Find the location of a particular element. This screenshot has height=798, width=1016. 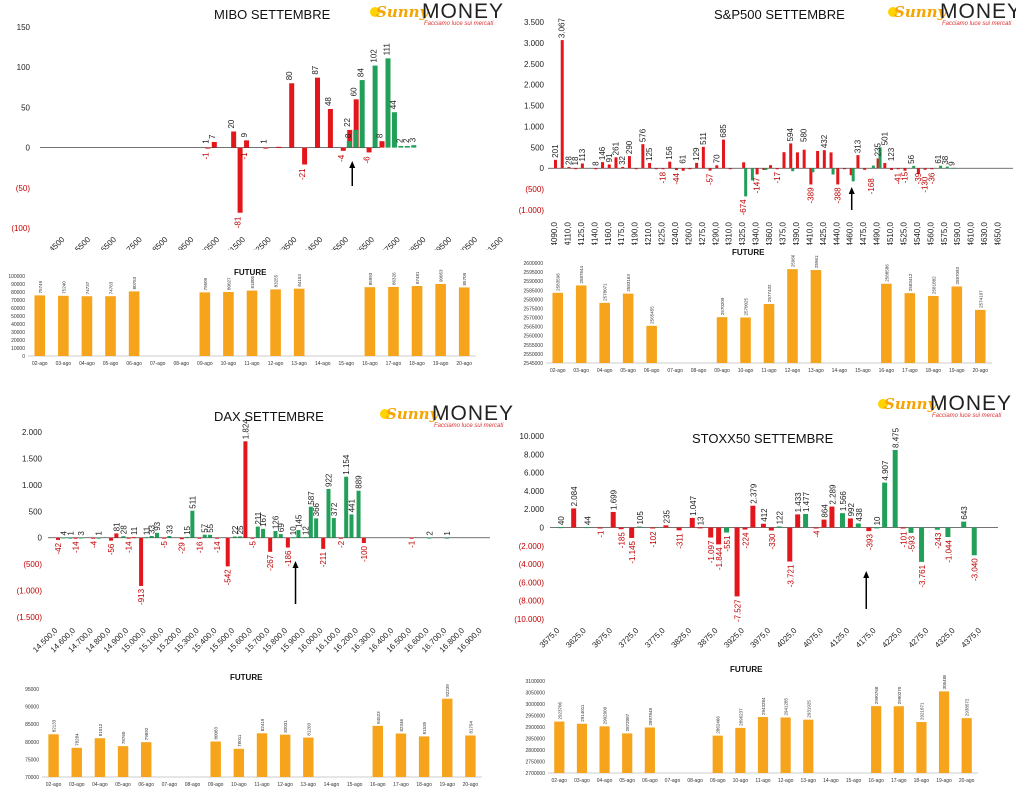

y-tick-label: (1.500) is located at coordinates (30, 617).